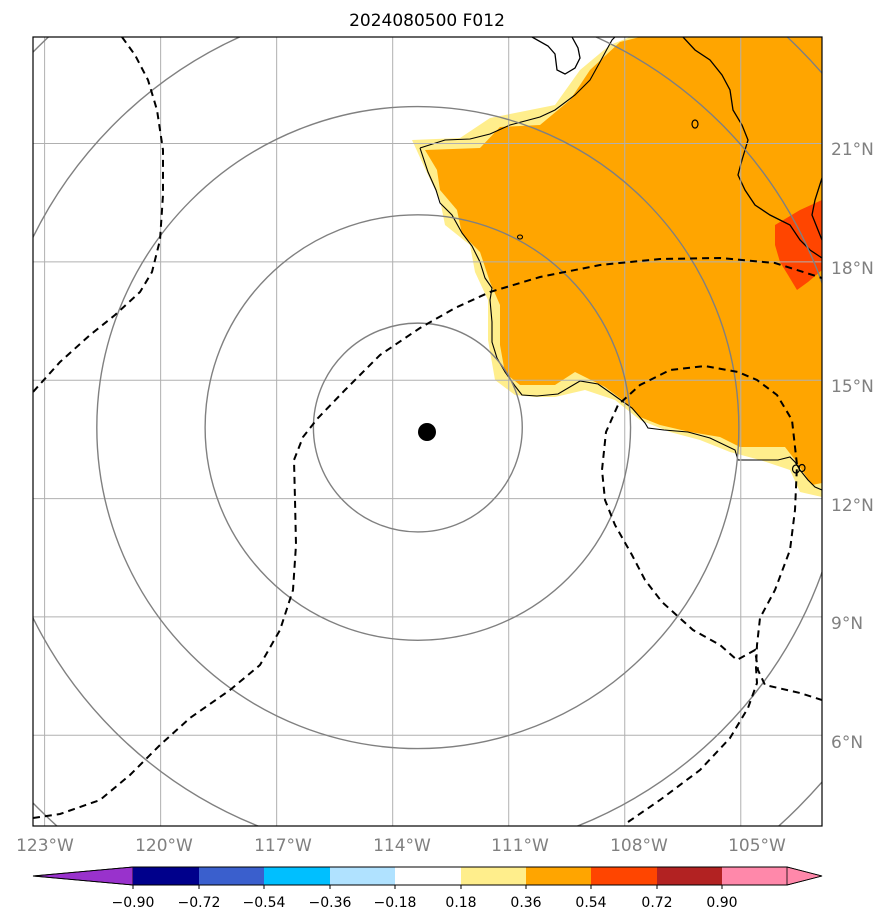  I want to click on lon-label-108w: 108°W, so click(639, 846).